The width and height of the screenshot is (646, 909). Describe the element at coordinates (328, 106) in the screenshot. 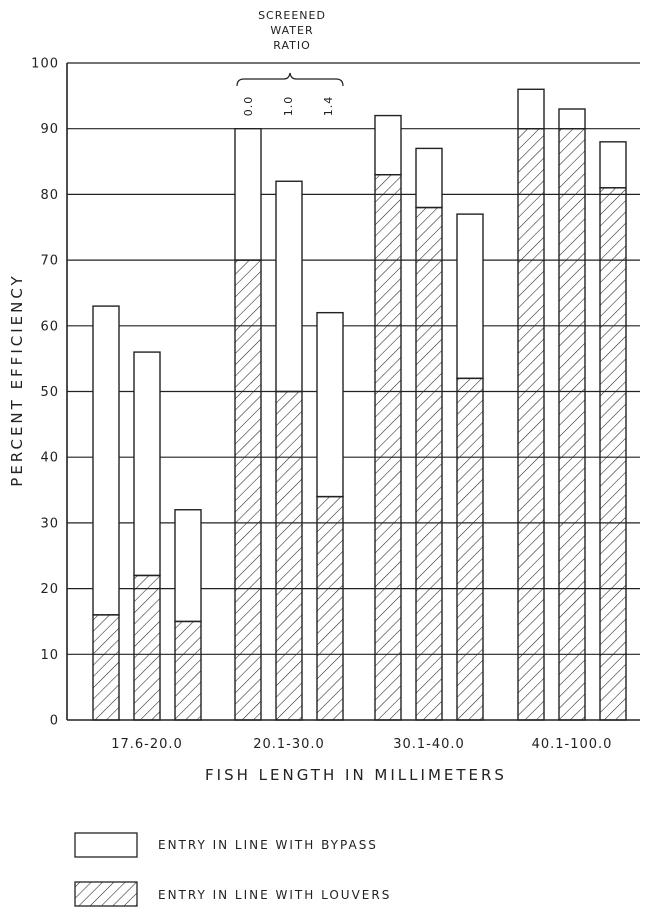

I see `annotation-ratio-3: 1.4` at that location.